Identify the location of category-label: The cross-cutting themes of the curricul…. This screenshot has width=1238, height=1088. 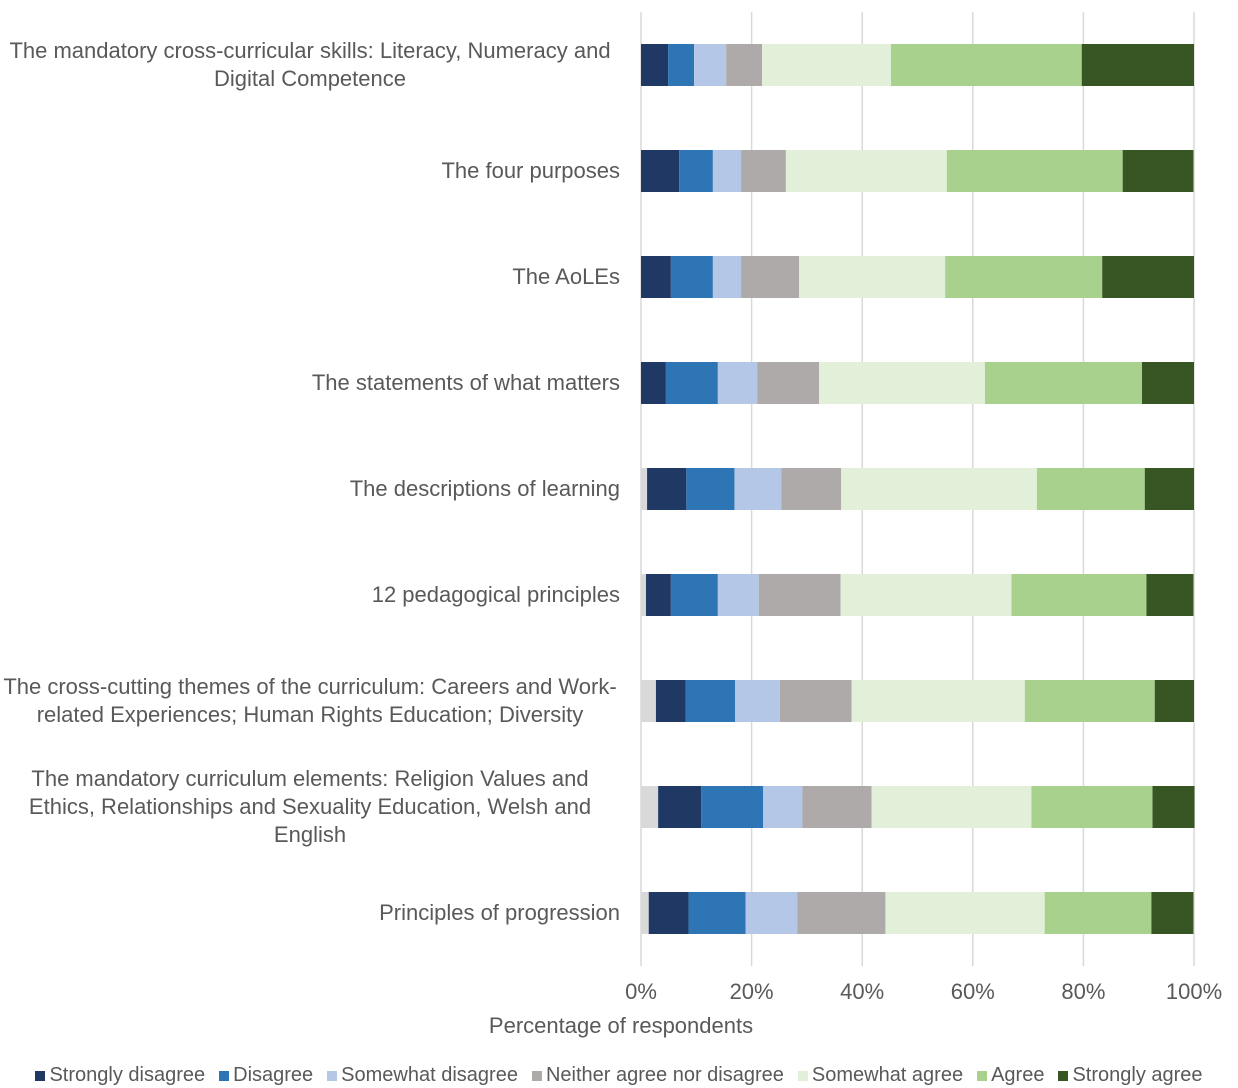
(310, 700).